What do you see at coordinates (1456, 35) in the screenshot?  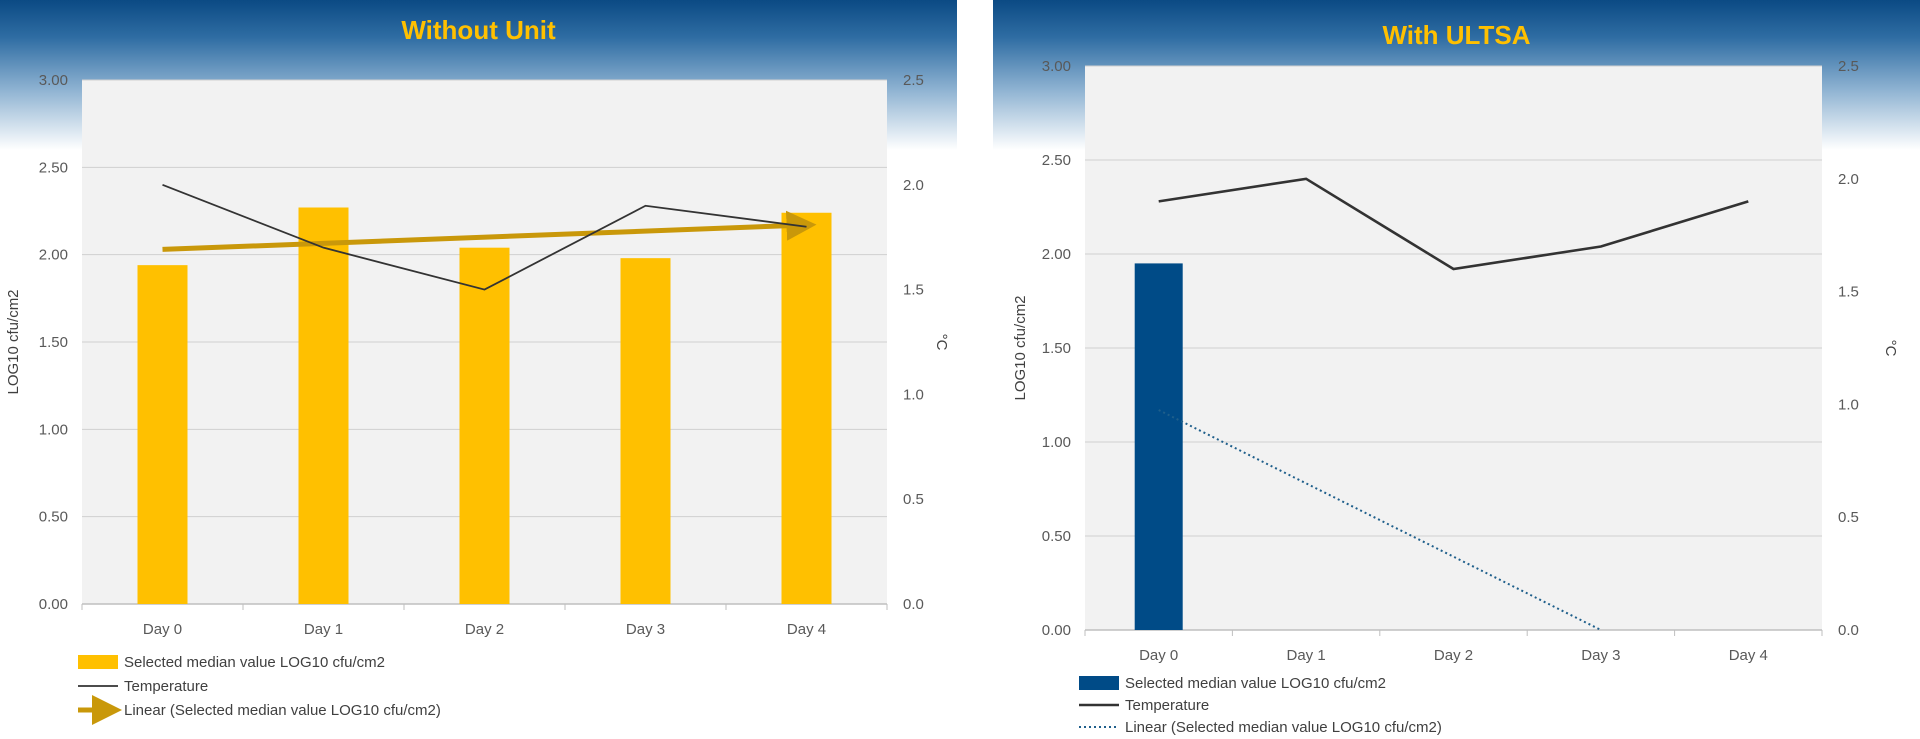 I see `chart-title: With ULTSA` at bounding box center [1456, 35].